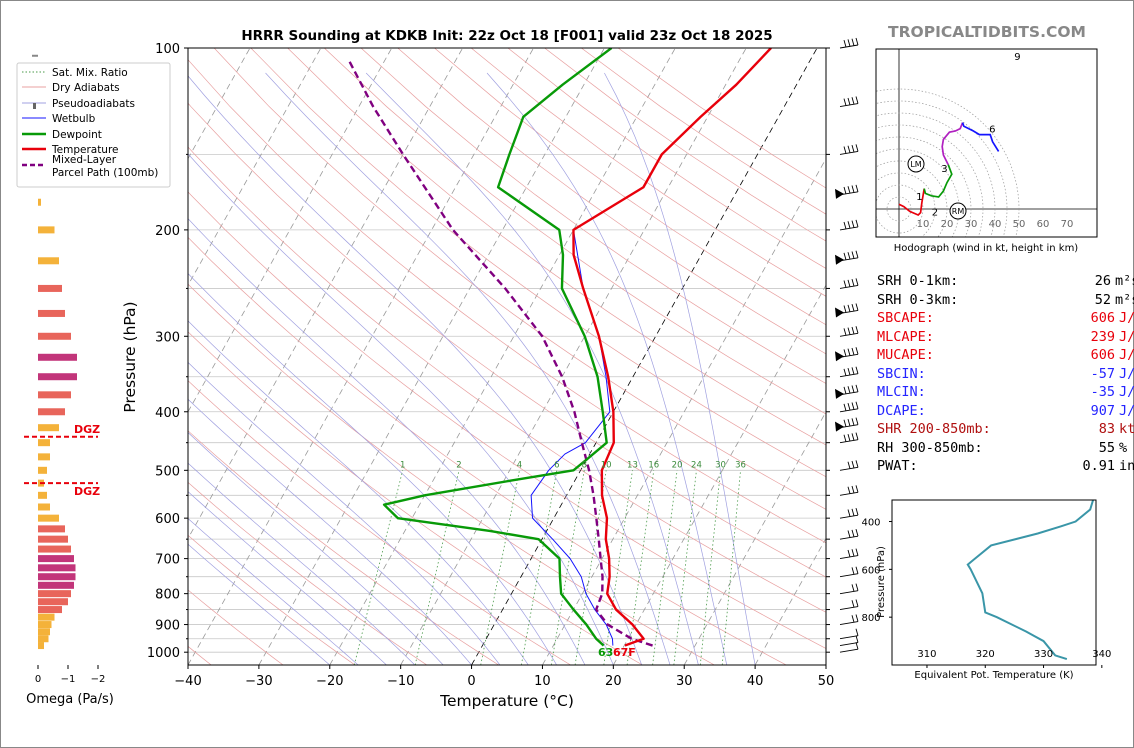 This screenshot has height=748, width=1134. Describe the element at coordinates (38, 679) in the screenshot. I see `omega-tick-label: 0` at that location.